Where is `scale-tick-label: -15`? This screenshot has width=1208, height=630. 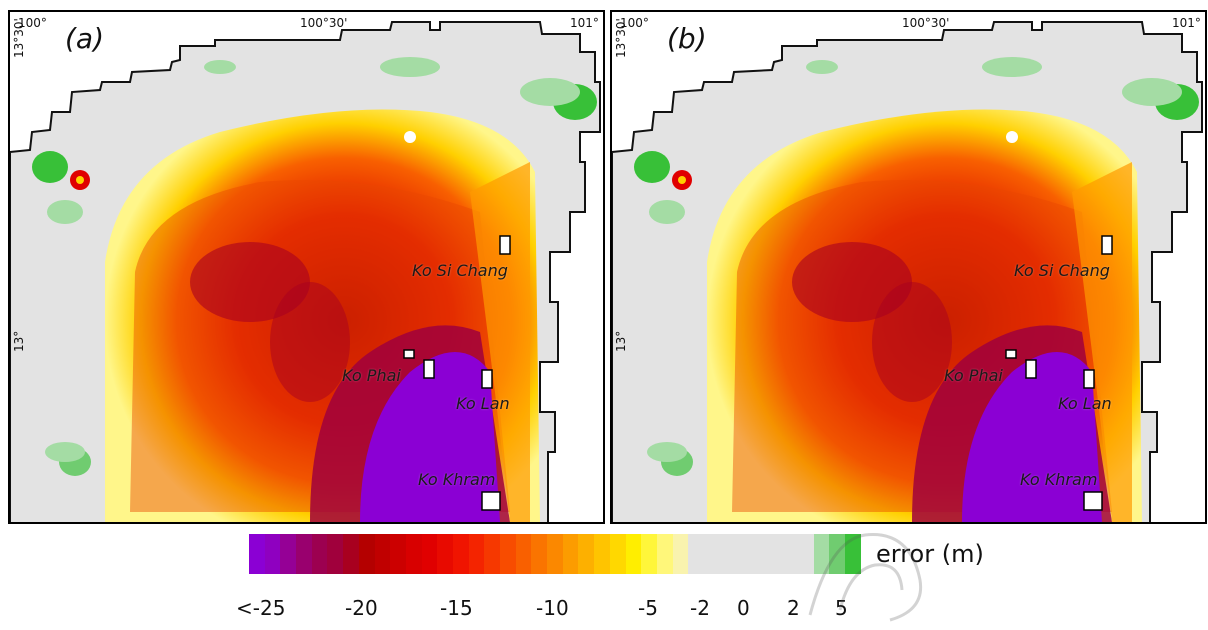
scale-tick-label: -15 is located at coordinates (456, 608).